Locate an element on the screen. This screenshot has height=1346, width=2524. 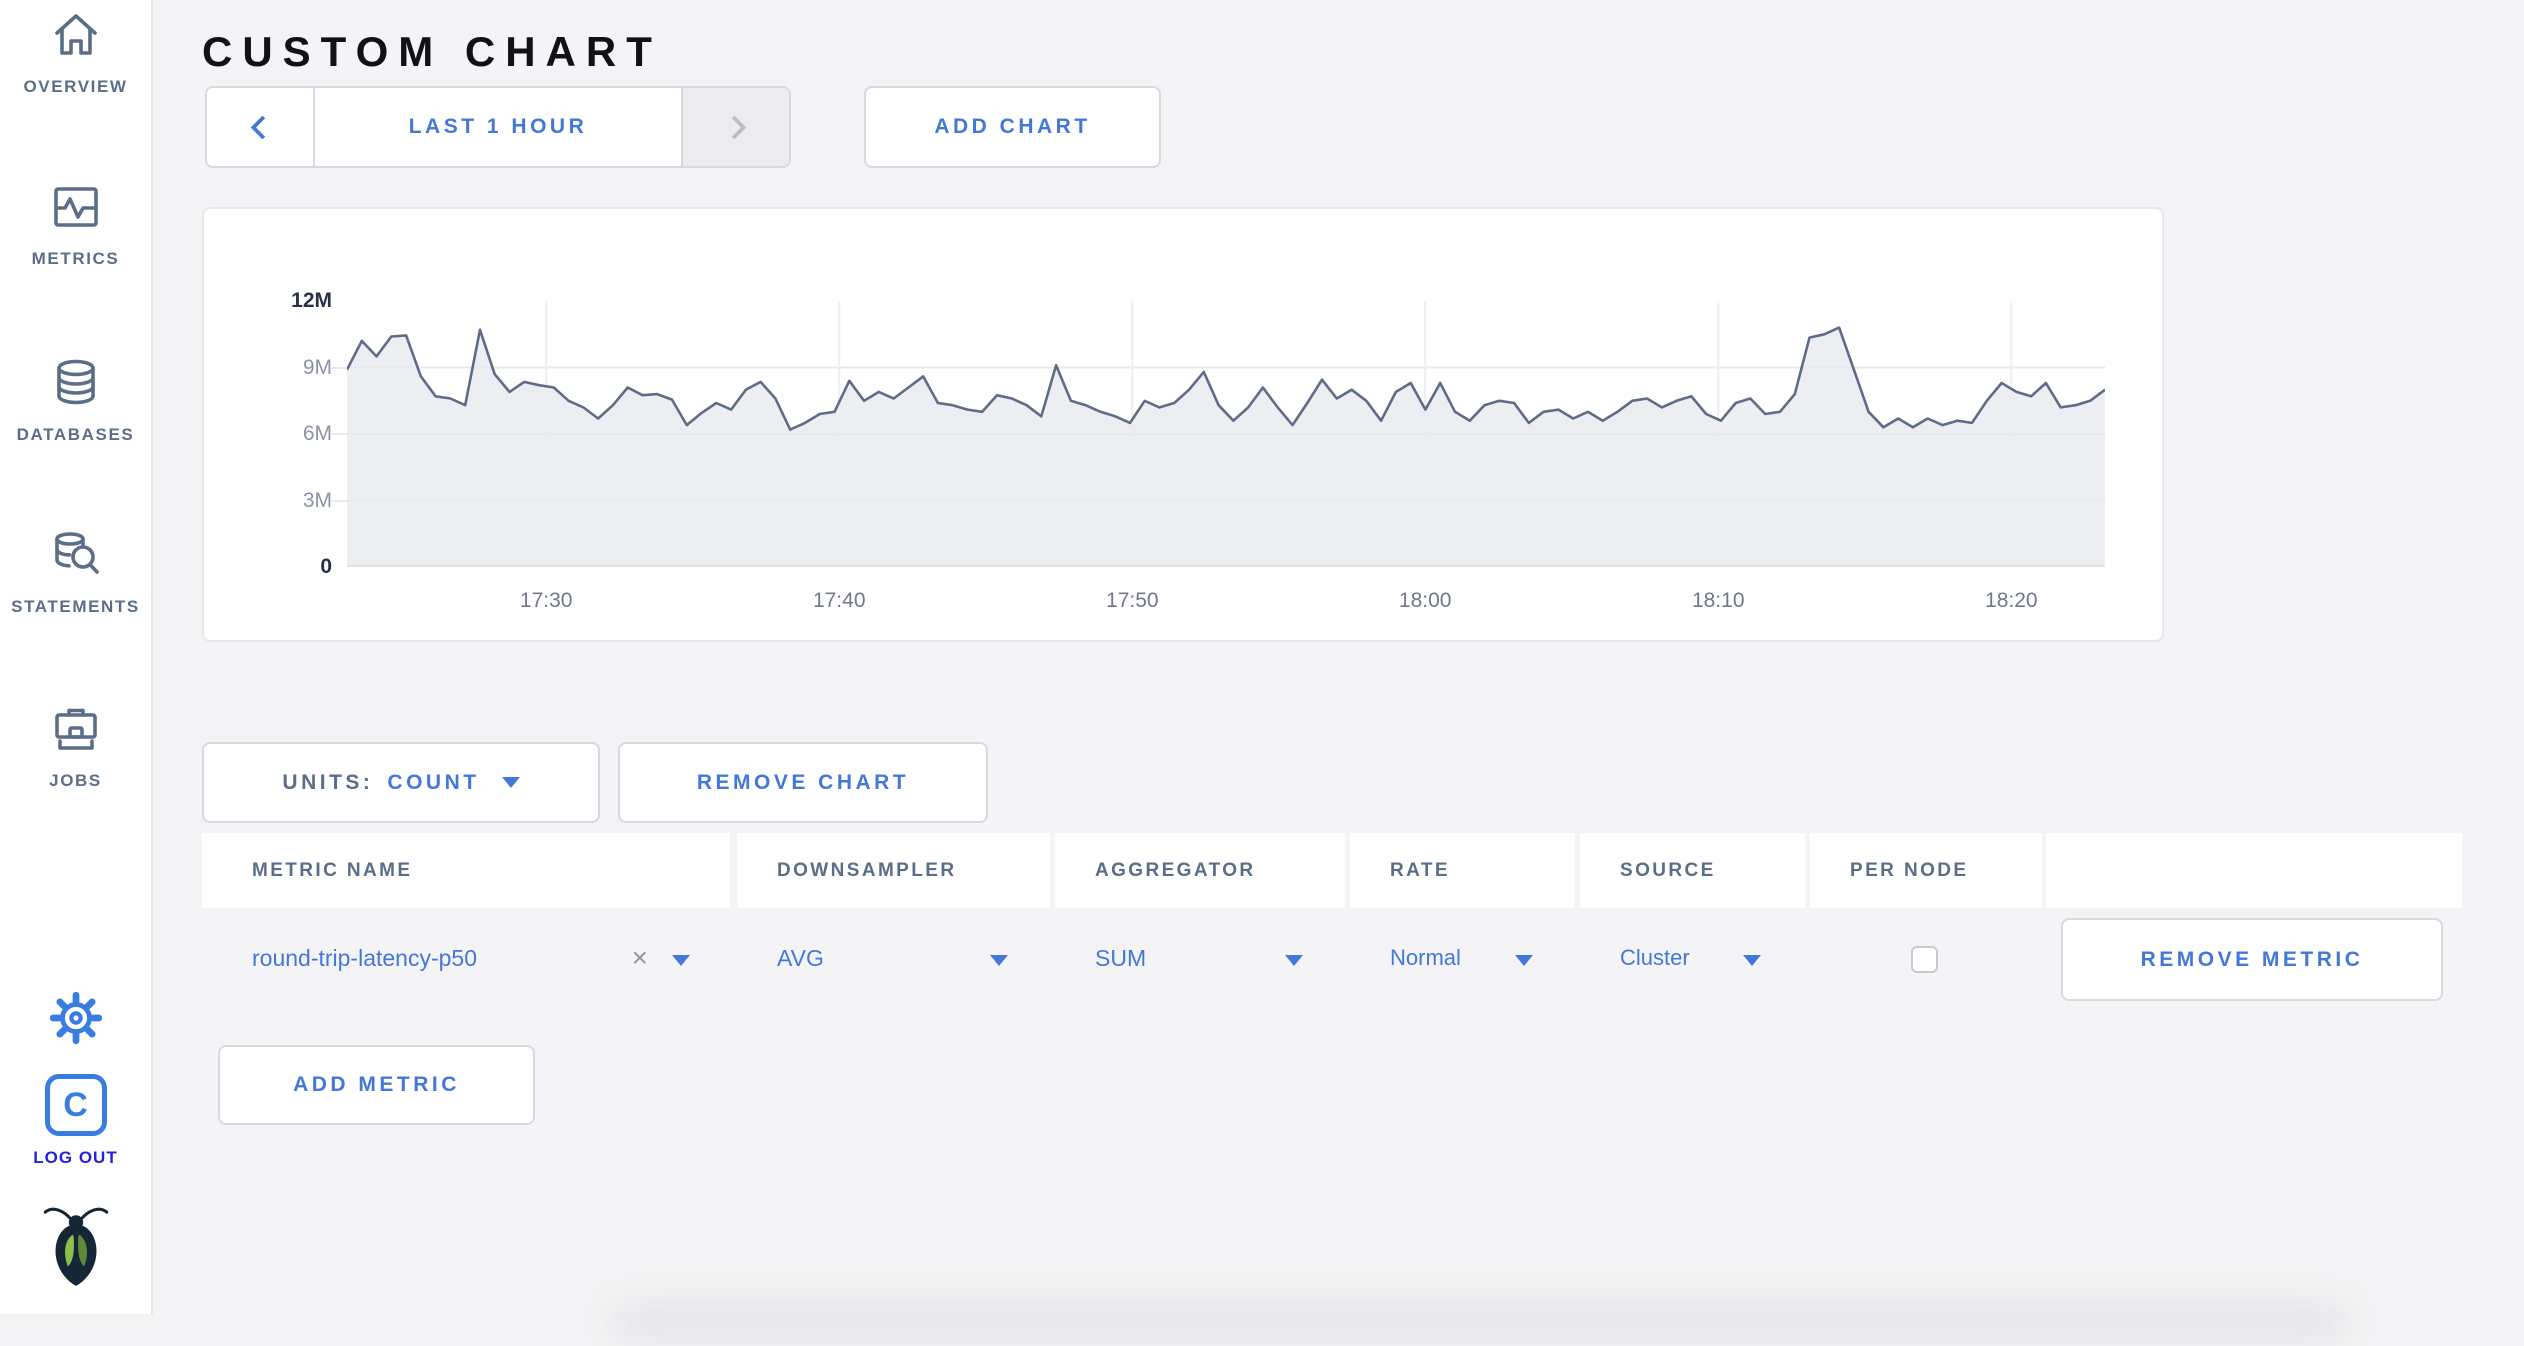
sidebar-item-label: OVERVIEW is located at coordinates (75, 86).